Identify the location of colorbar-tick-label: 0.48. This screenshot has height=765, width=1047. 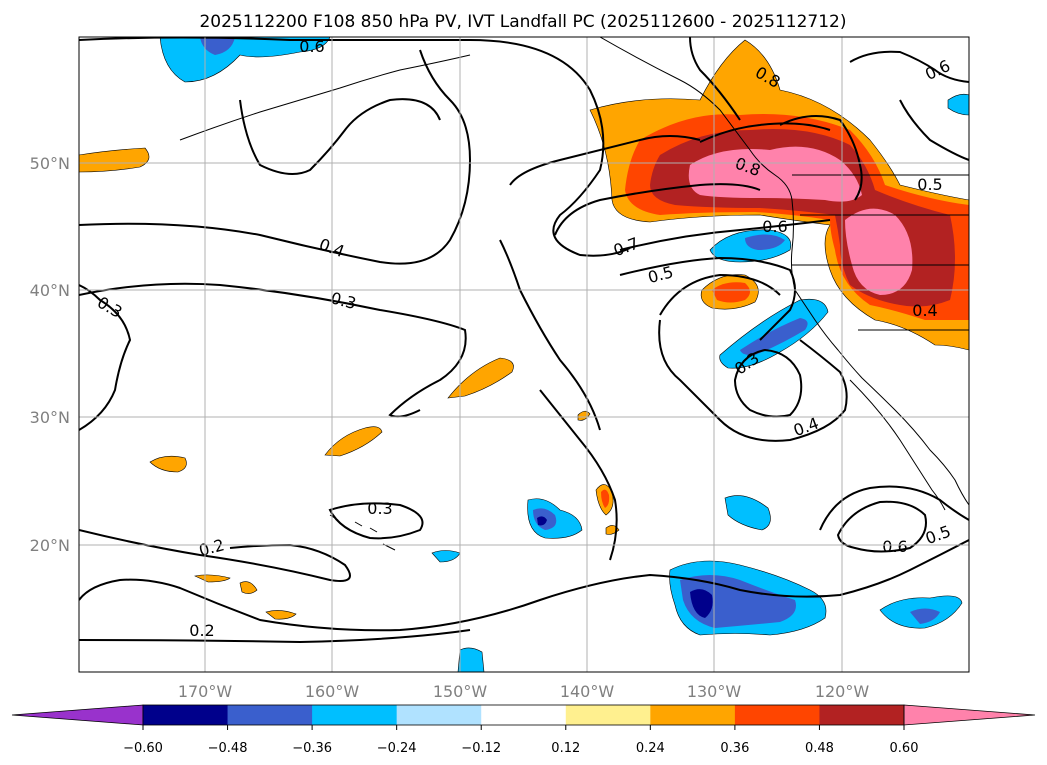
(819, 748).